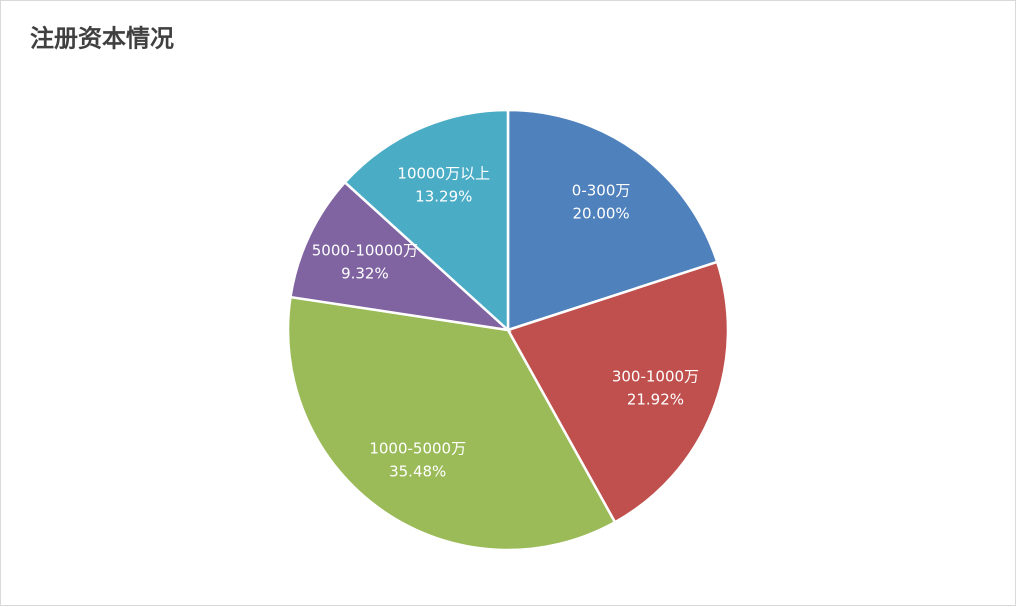 This screenshot has width=1017, height=607. I want to click on slice-category-label: 0-300万, so click(601, 190).